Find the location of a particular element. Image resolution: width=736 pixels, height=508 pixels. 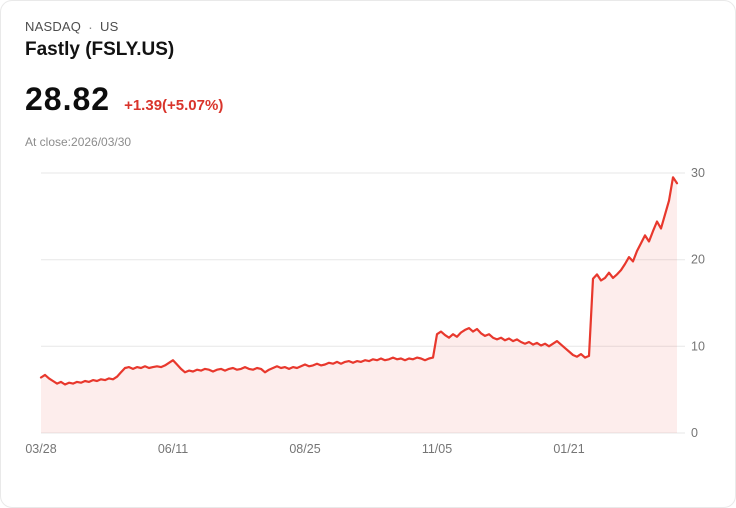

exchange-region: US is located at coordinates (109, 26).